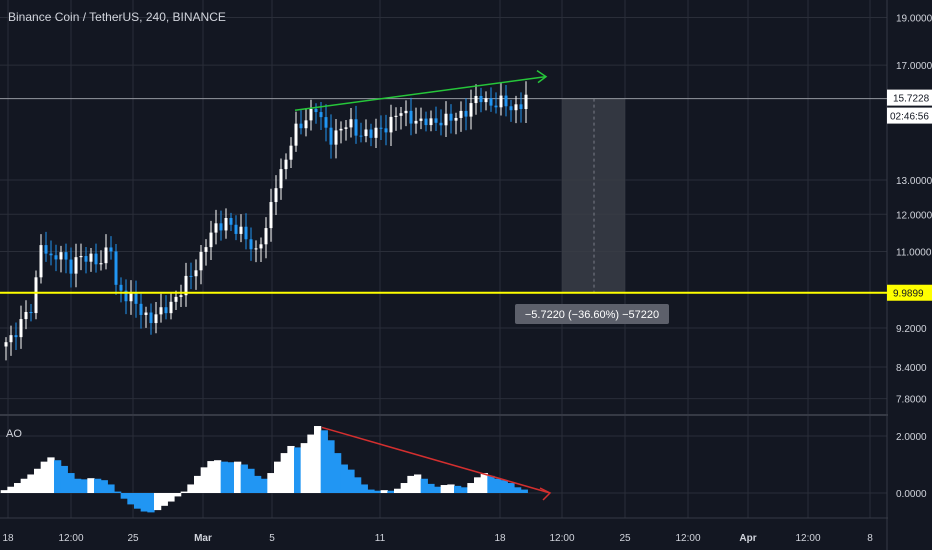 Image resolution: width=932 pixels, height=550 pixels. Describe the element at coordinates (909, 115) in the screenshot. I see `countdown-tag` at that location.